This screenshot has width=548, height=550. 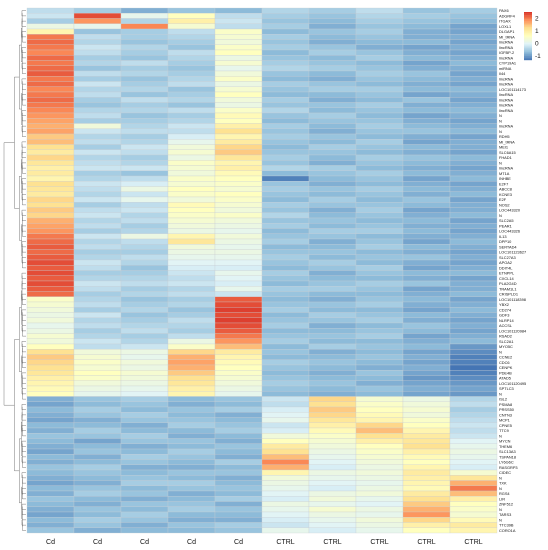 I want to click on row-label: SLC27A3, so click(x=507, y=257).